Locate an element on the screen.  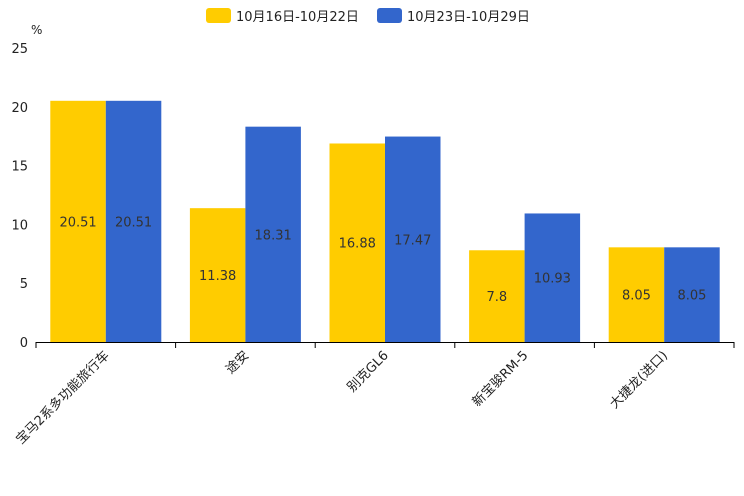
x-category-label-3: 别克GL6 is located at coordinates (368, 371).